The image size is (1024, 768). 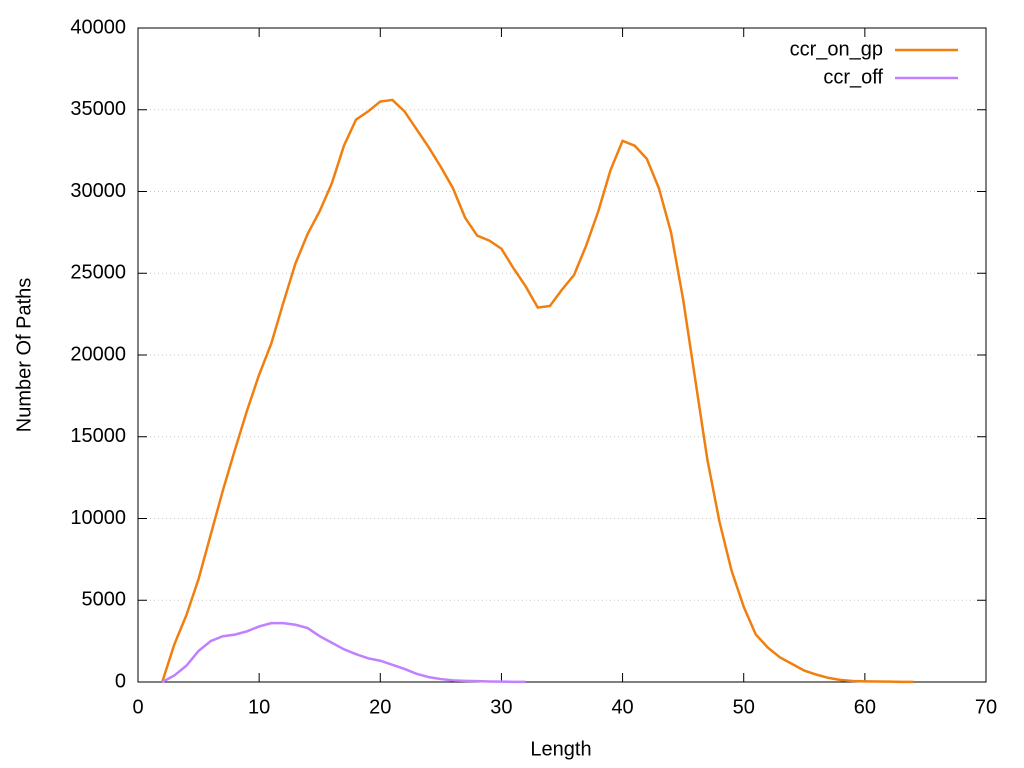 I want to click on legend-label: ccr_off, so click(x=853, y=77).